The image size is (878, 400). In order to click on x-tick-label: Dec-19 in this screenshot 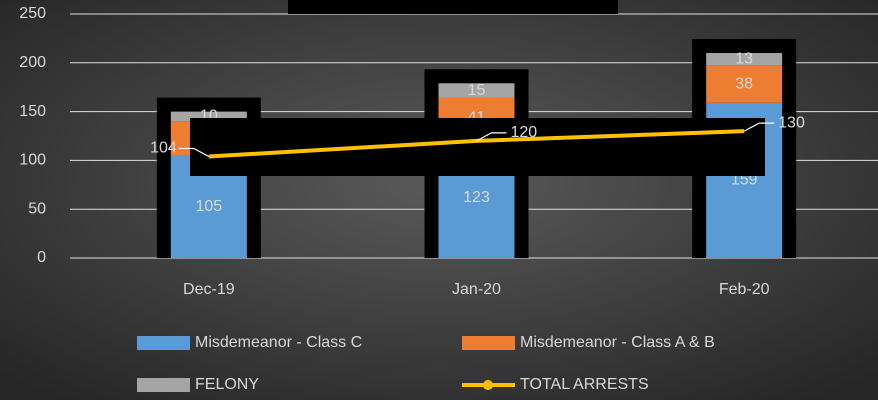, I will do `click(209, 289)`.